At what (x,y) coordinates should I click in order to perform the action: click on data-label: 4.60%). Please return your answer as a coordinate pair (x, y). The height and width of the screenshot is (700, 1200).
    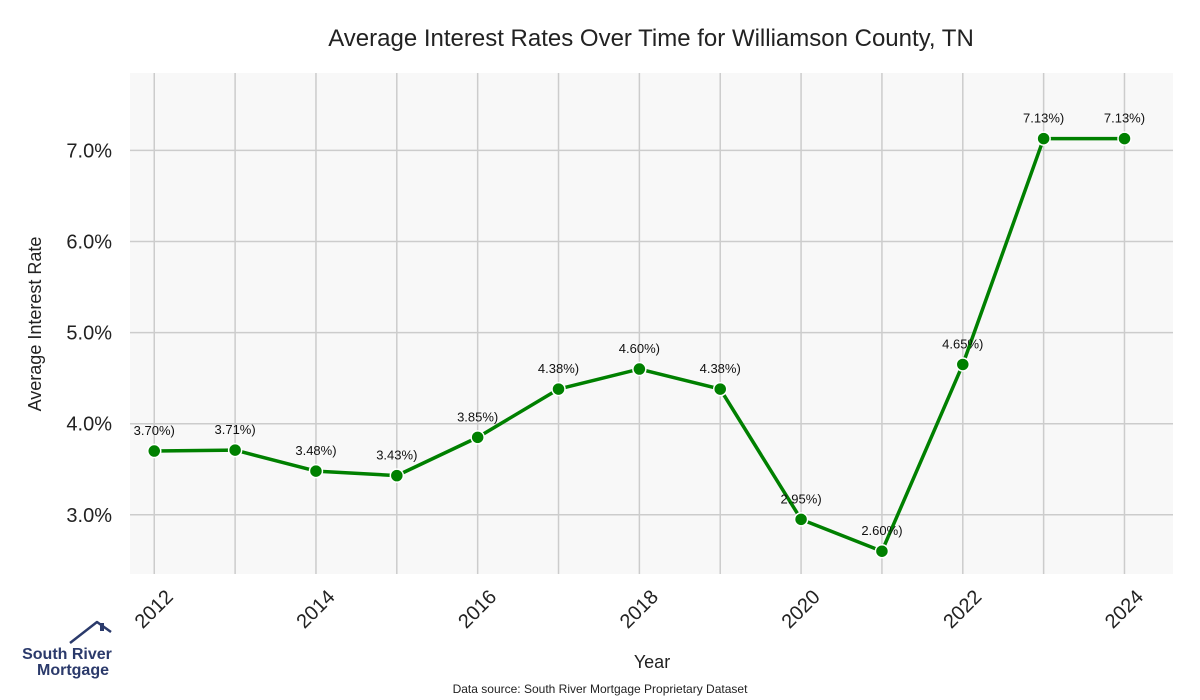
    Looking at the image, I should click on (639, 348).